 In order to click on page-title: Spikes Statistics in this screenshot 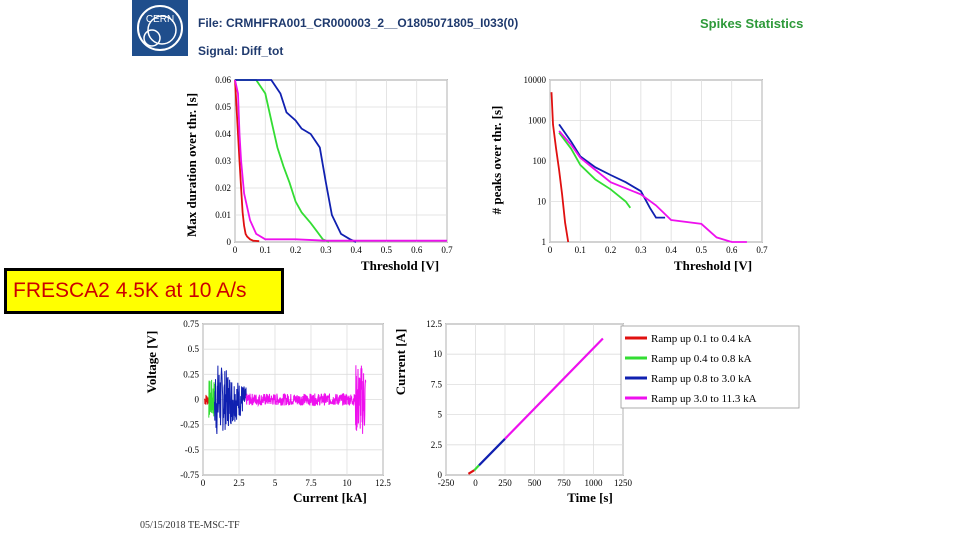, I will do `click(752, 23)`.